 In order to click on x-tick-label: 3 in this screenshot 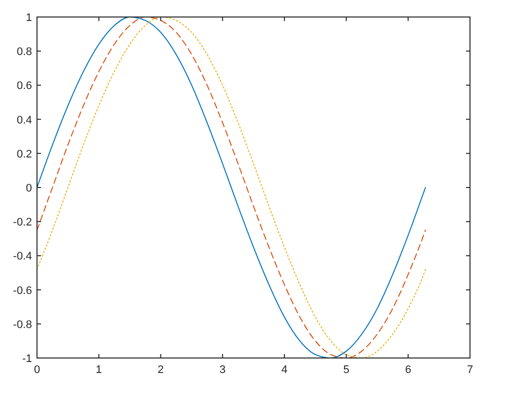, I will do `click(223, 370)`.